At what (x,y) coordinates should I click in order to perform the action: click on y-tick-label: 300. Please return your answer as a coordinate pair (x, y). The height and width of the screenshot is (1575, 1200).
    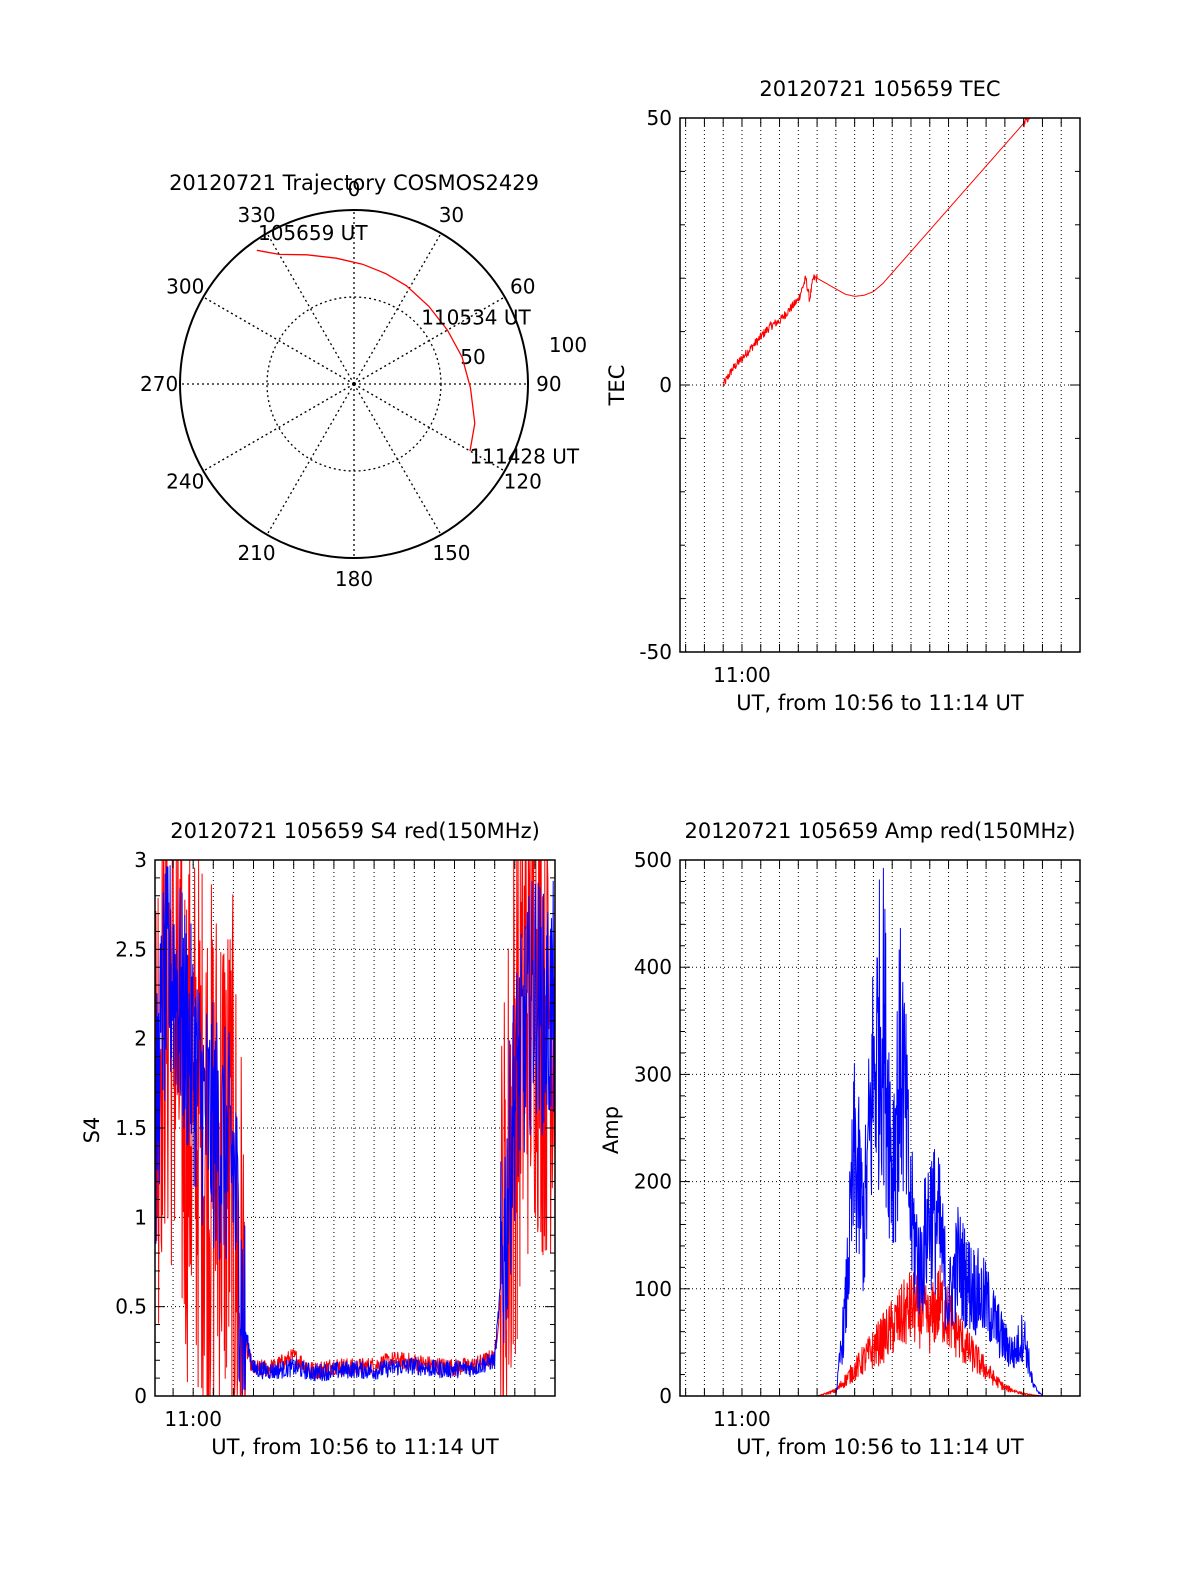
    Looking at the image, I should click on (653, 1074).